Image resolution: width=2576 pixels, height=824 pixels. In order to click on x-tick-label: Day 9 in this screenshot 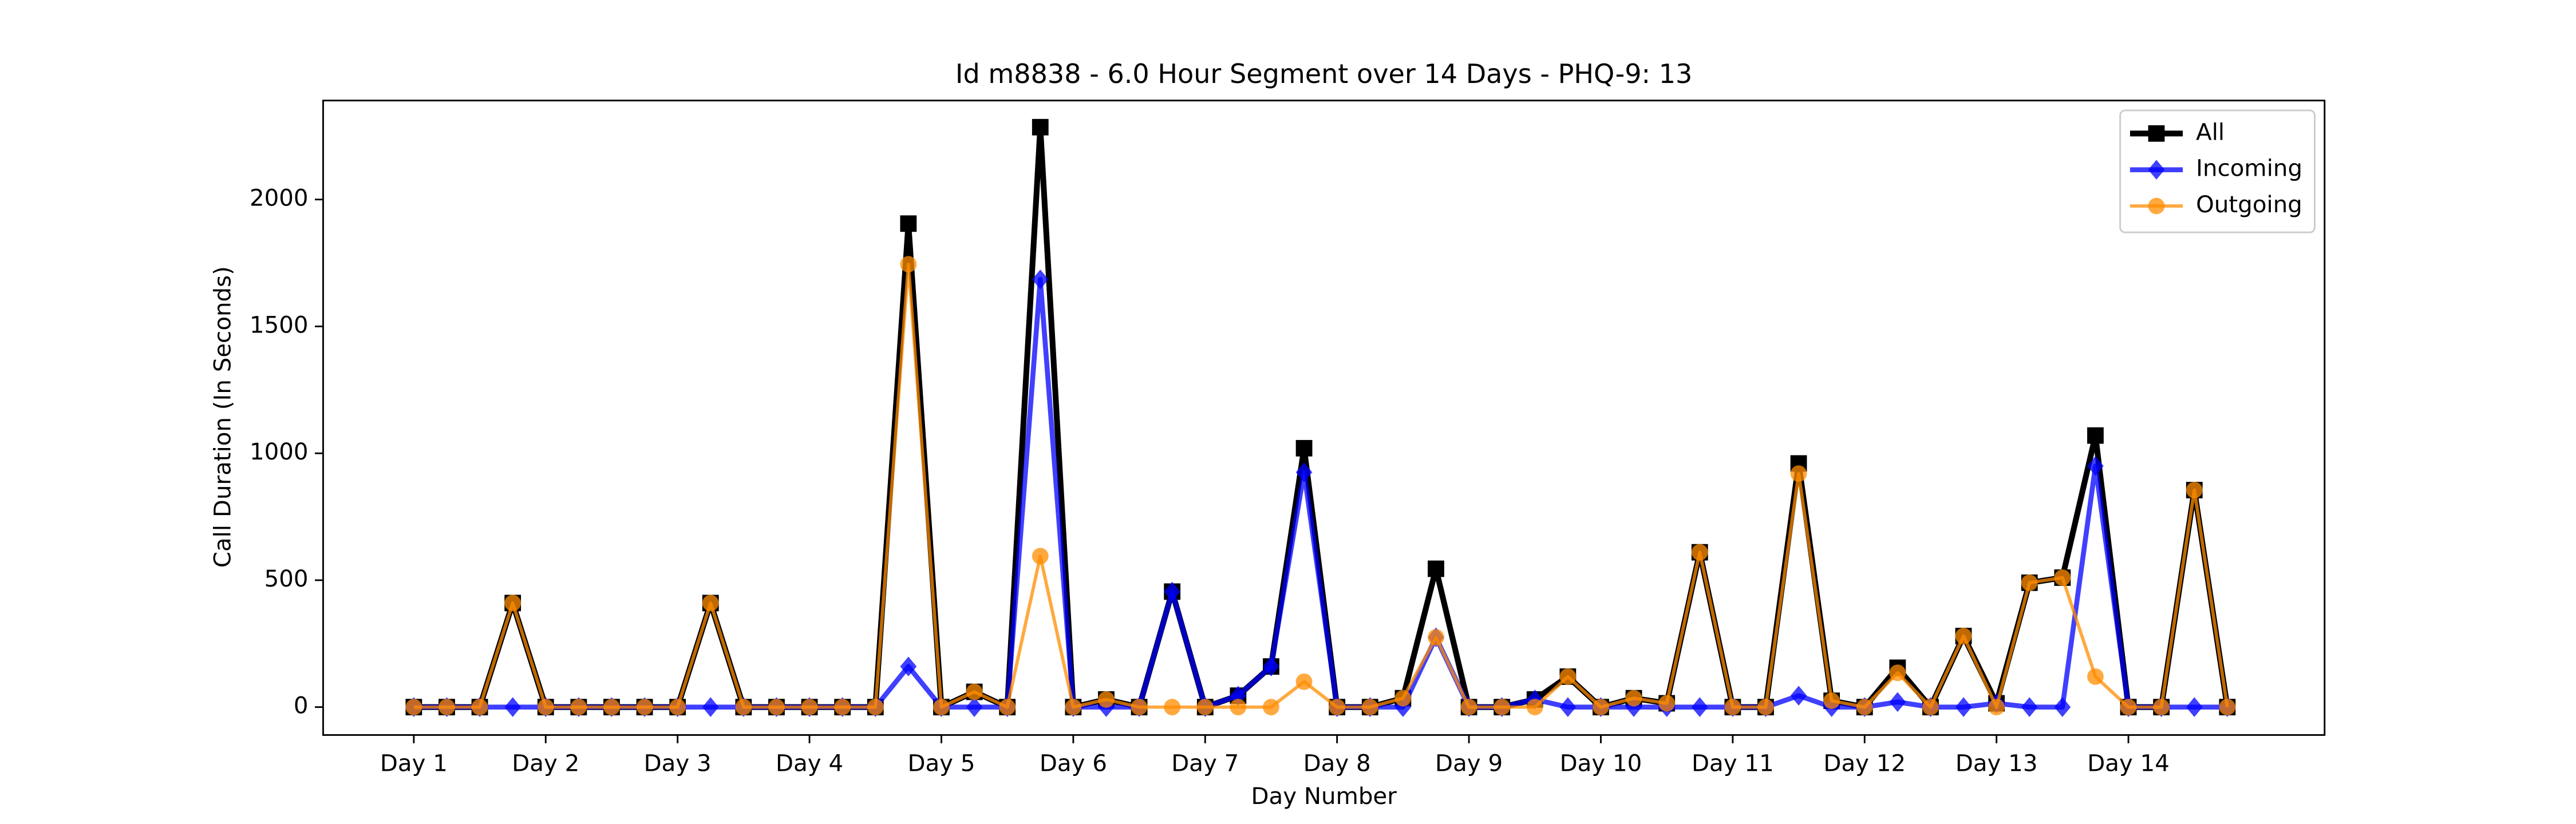, I will do `click(1469, 763)`.